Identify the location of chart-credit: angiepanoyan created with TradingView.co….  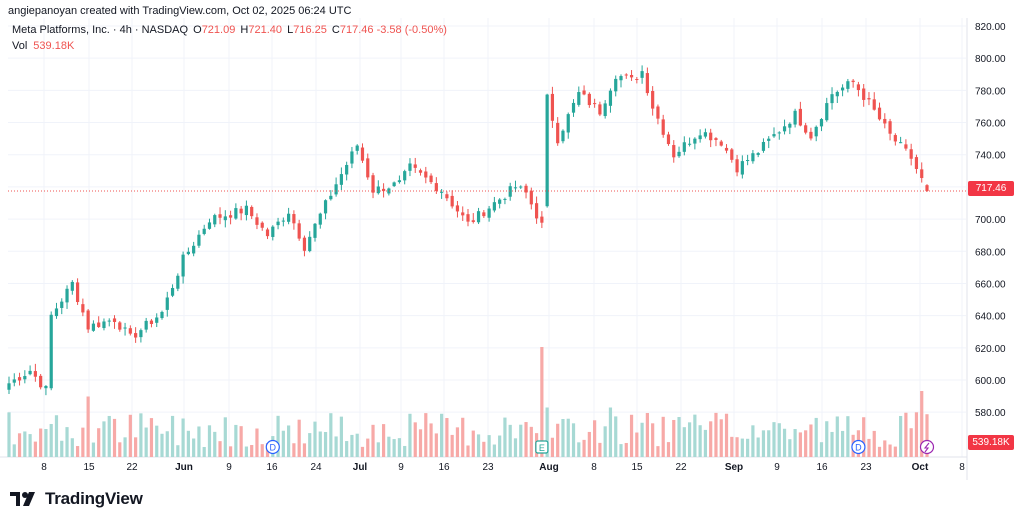
(180, 11).